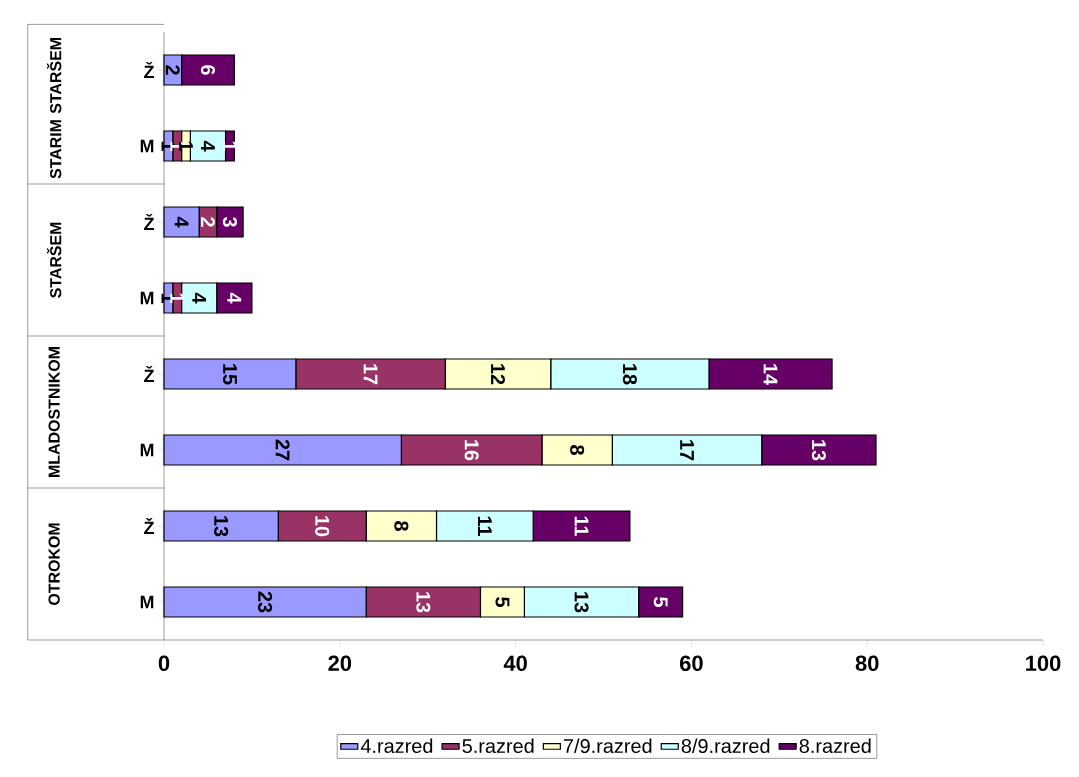  What do you see at coordinates (229, 221) in the screenshot?
I see `data-label: 3` at bounding box center [229, 221].